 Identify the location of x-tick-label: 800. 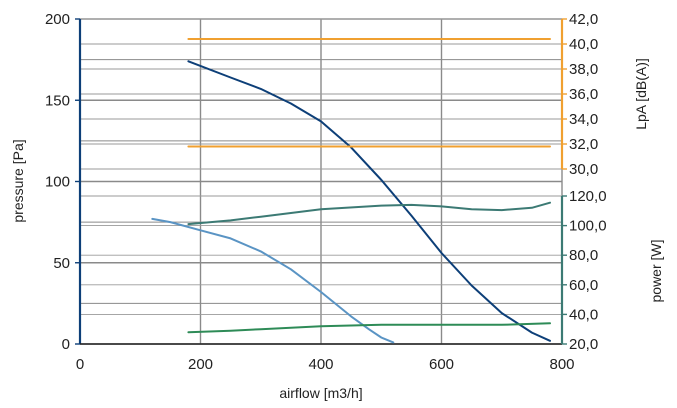
(561, 364).